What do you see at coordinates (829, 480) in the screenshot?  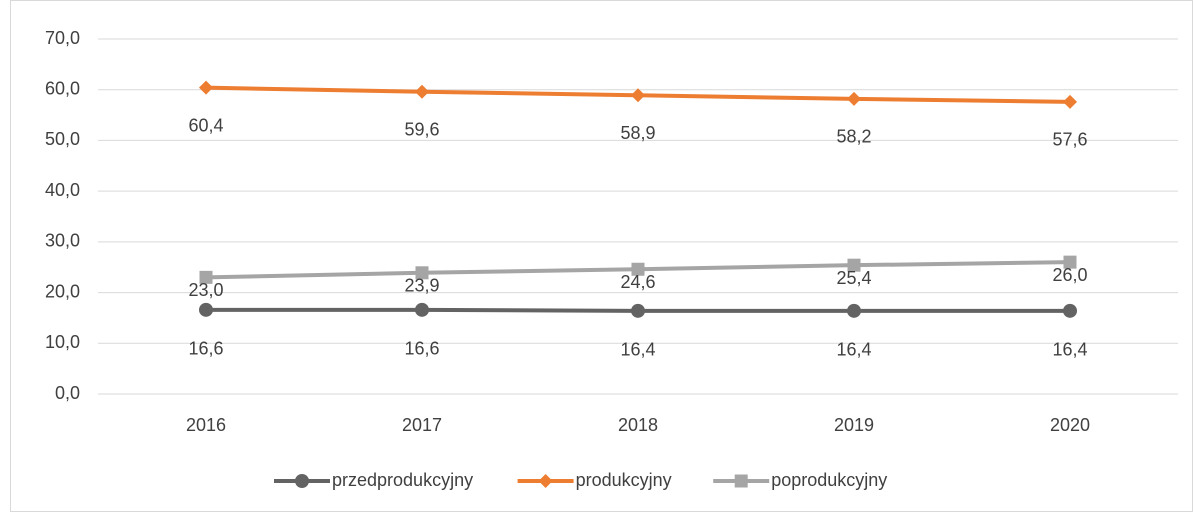 I see `legend-label: poprodukcyjny` at bounding box center [829, 480].